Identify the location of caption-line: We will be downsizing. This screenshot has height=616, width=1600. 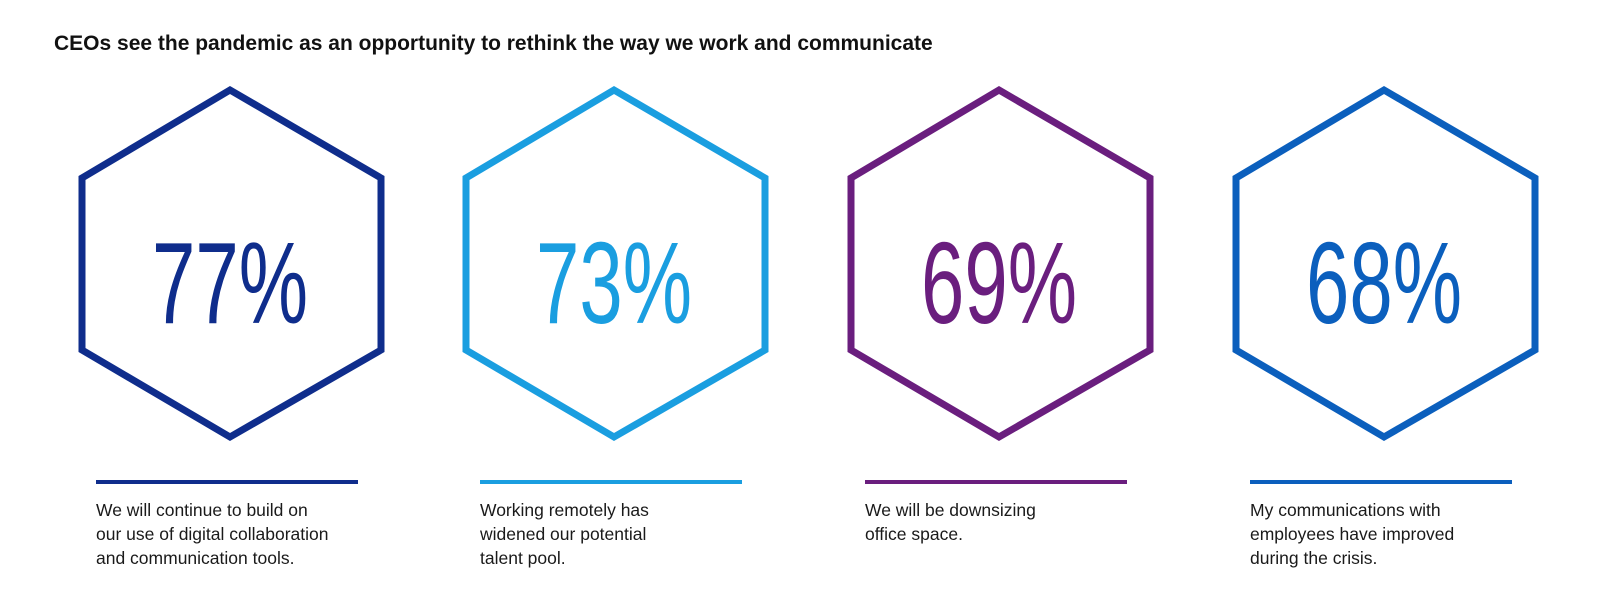
(950, 510).